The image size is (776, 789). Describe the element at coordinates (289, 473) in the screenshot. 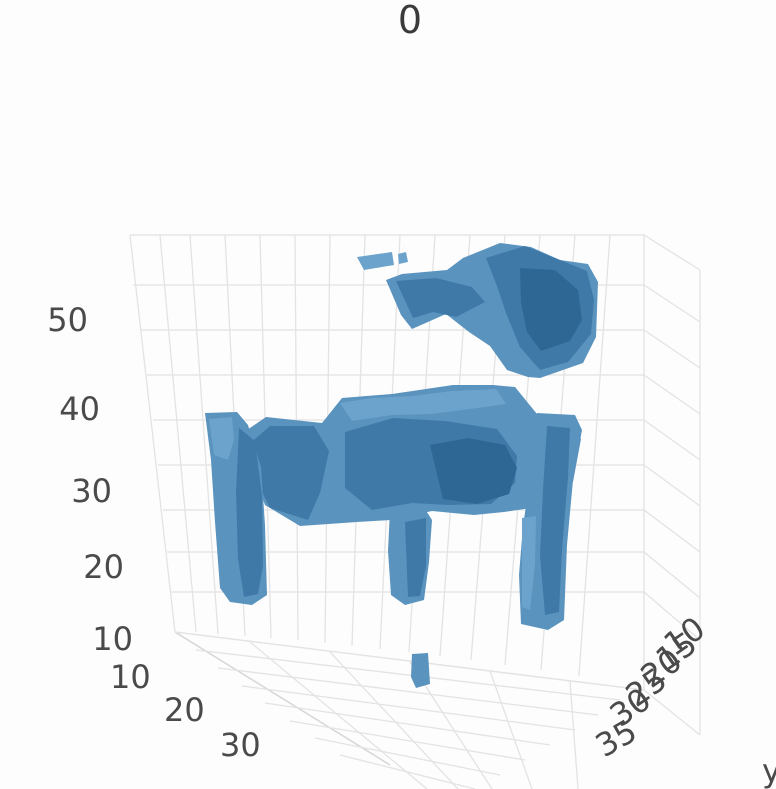

I see `voxel-seat-shade-left` at that location.